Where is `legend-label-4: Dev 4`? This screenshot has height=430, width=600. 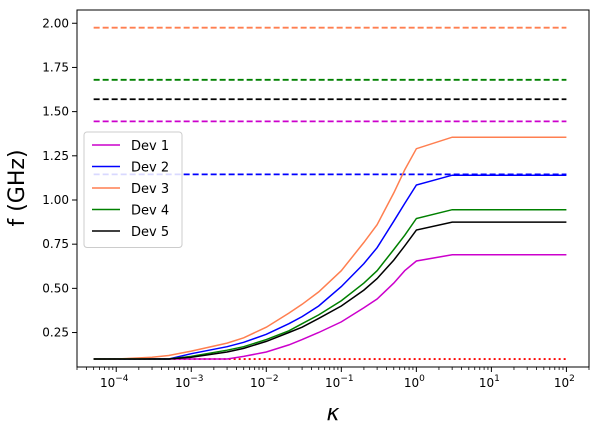 legend-label-4: Dev 4 is located at coordinates (150, 211).